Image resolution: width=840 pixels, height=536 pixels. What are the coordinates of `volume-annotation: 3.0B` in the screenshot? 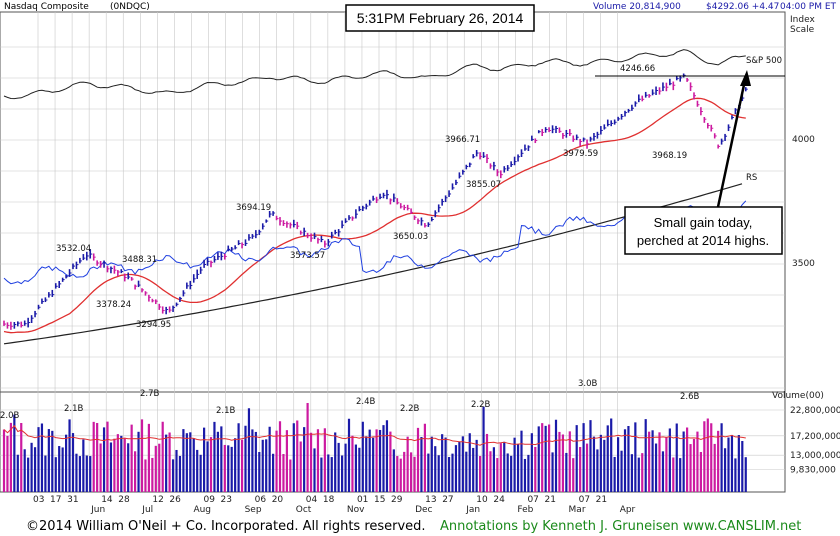 It's located at (588, 384).